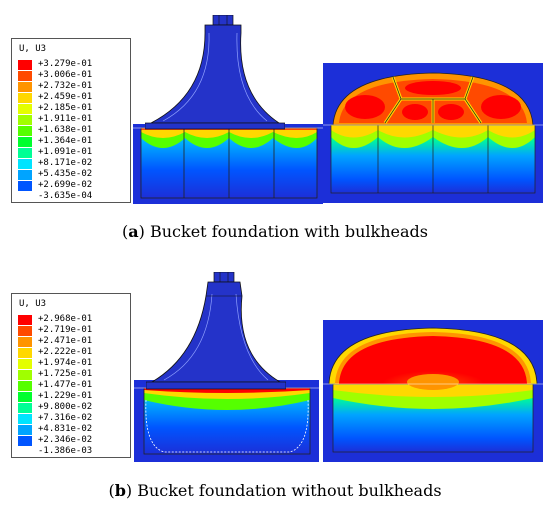 Image resolution: width=550 pixels, height=510 pixels. I want to click on legend-row: +3.006e-01, so click(70, 75).